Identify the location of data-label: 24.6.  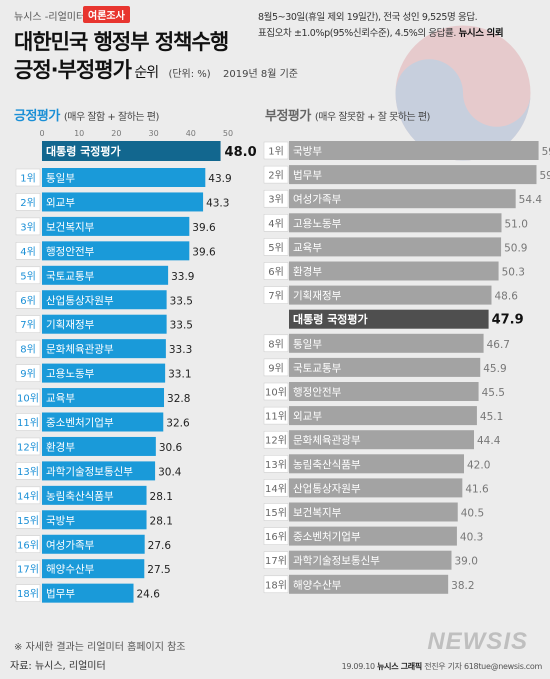
(149, 595).